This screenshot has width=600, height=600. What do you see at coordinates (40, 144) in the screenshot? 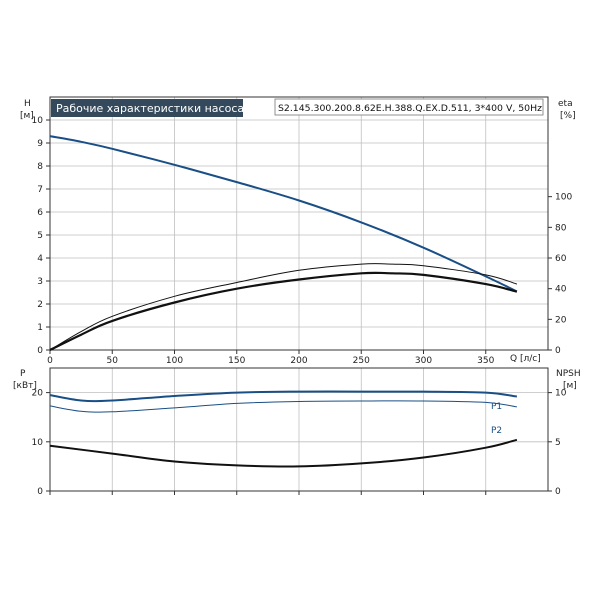
I see `y-left-tick-label: 9` at bounding box center [40, 144].